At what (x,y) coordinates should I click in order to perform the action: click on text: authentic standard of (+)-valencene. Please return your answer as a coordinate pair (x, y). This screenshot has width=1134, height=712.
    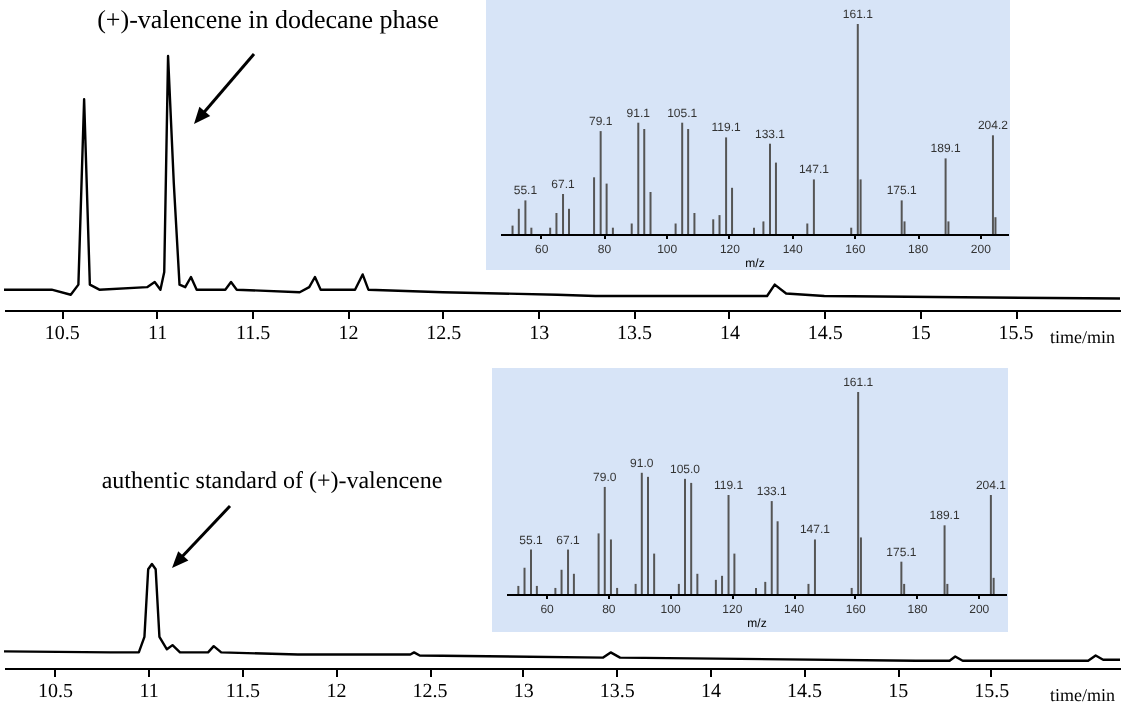
    Looking at the image, I should click on (272, 481).